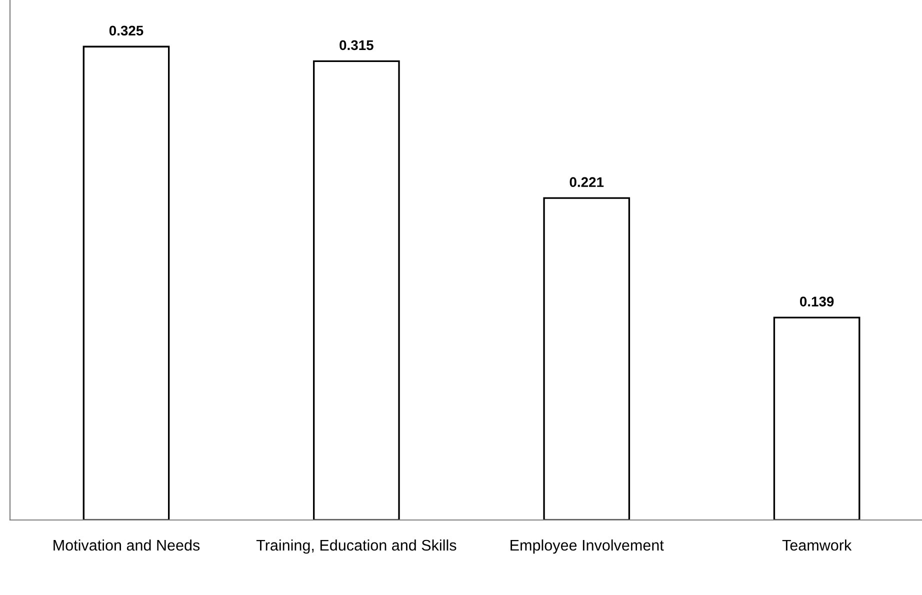 The height and width of the screenshot is (595, 922). What do you see at coordinates (817, 545) in the screenshot?
I see `x-tick-label: Teamwork` at bounding box center [817, 545].